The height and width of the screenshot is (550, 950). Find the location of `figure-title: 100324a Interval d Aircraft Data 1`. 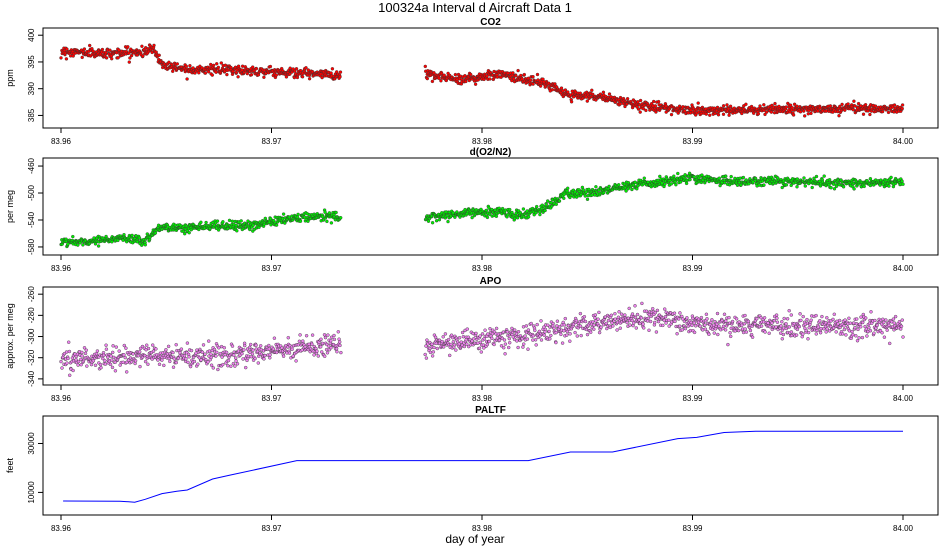

figure-title: 100324a Interval d Aircraft Data 1 is located at coordinates (475, 7).